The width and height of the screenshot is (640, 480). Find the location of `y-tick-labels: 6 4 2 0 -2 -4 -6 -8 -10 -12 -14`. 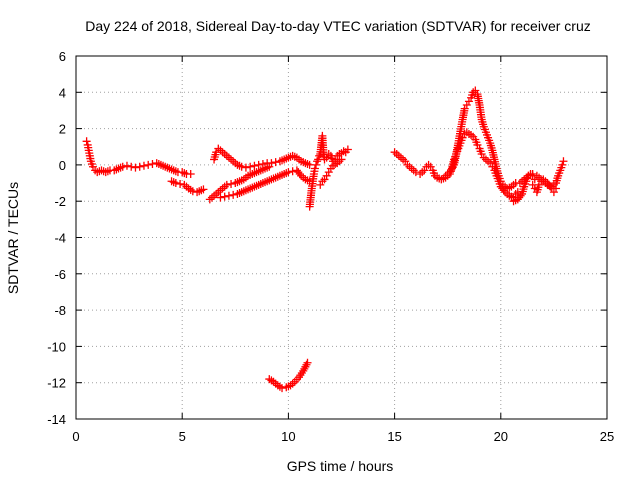

y-tick-labels: 6 4 2 0 -2 -4 -6 -8 -10 -12 -14 is located at coordinates (56, 238).